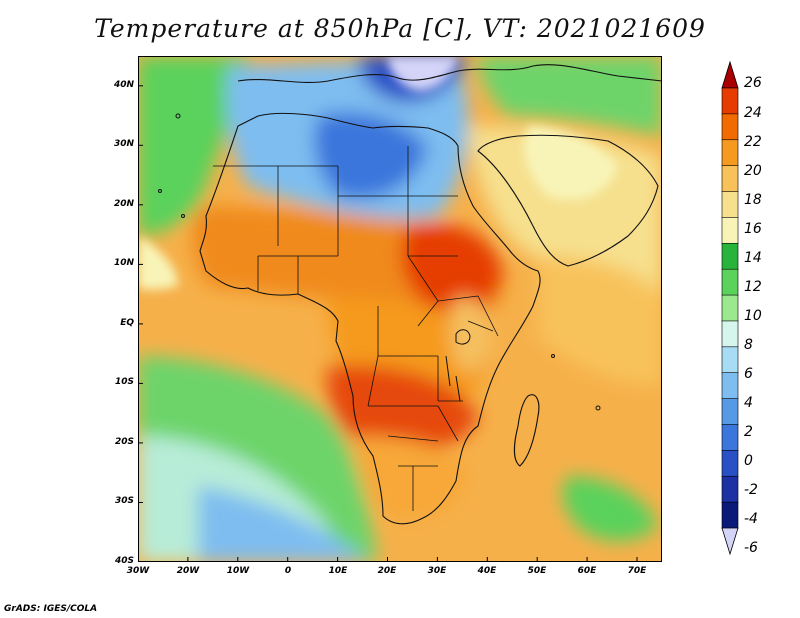 The height and width of the screenshot is (618, 800). What do you see at coordinates (371, 155) in the screenshot?
I see `field-sahara-cold` at bounding box center [371, 155].